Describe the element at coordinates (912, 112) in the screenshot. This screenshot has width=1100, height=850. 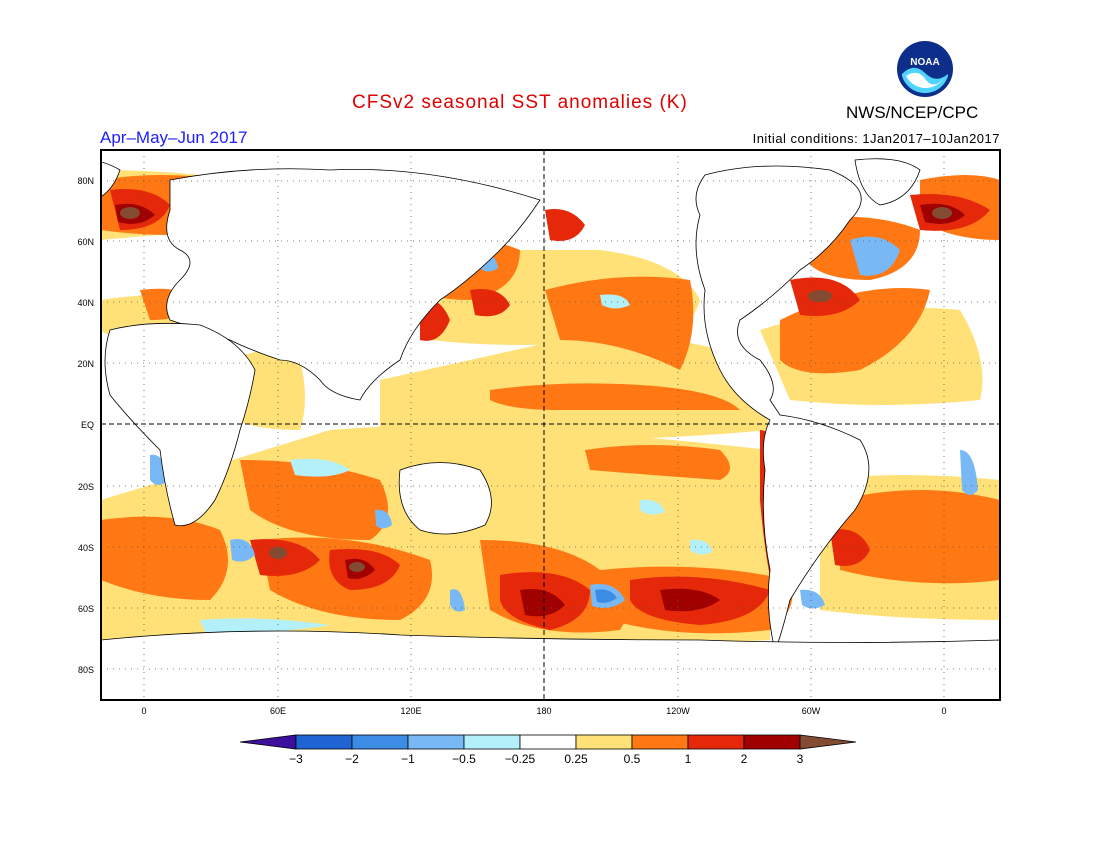
I see `agency-label: NWS/NCEP/CPC` at that location.